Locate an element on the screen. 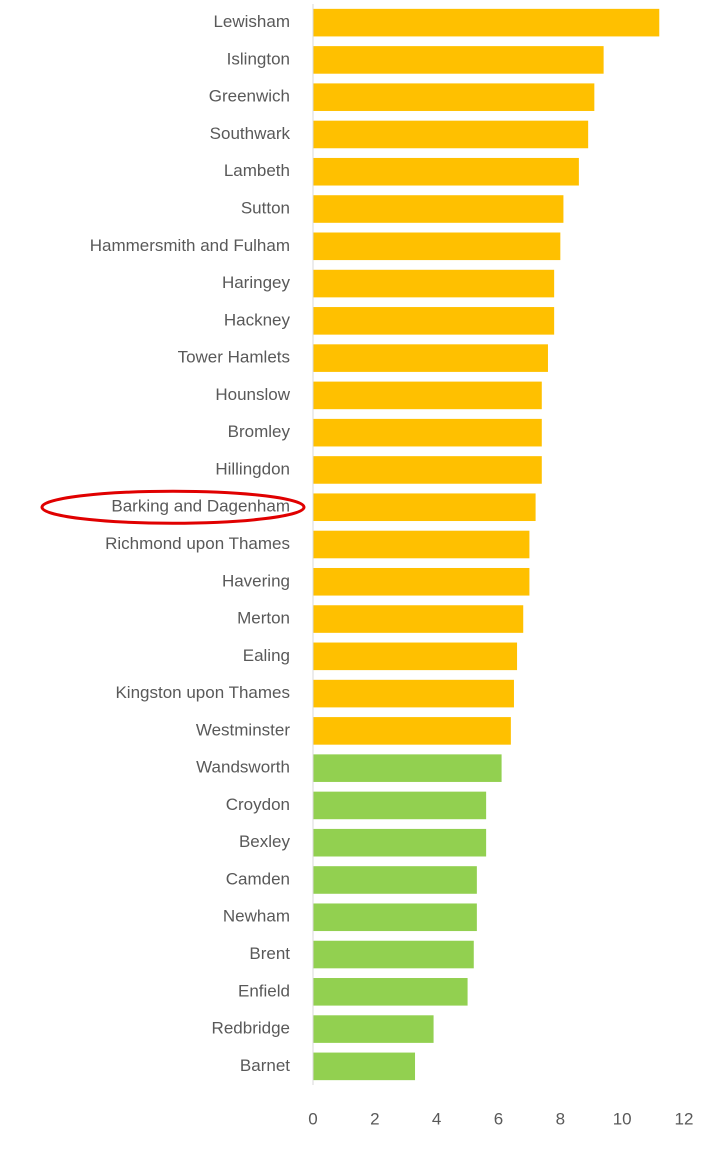 This screenshot has width=720, height=1155. y-tick-label: Sutton is located at coordinates (265, 208).